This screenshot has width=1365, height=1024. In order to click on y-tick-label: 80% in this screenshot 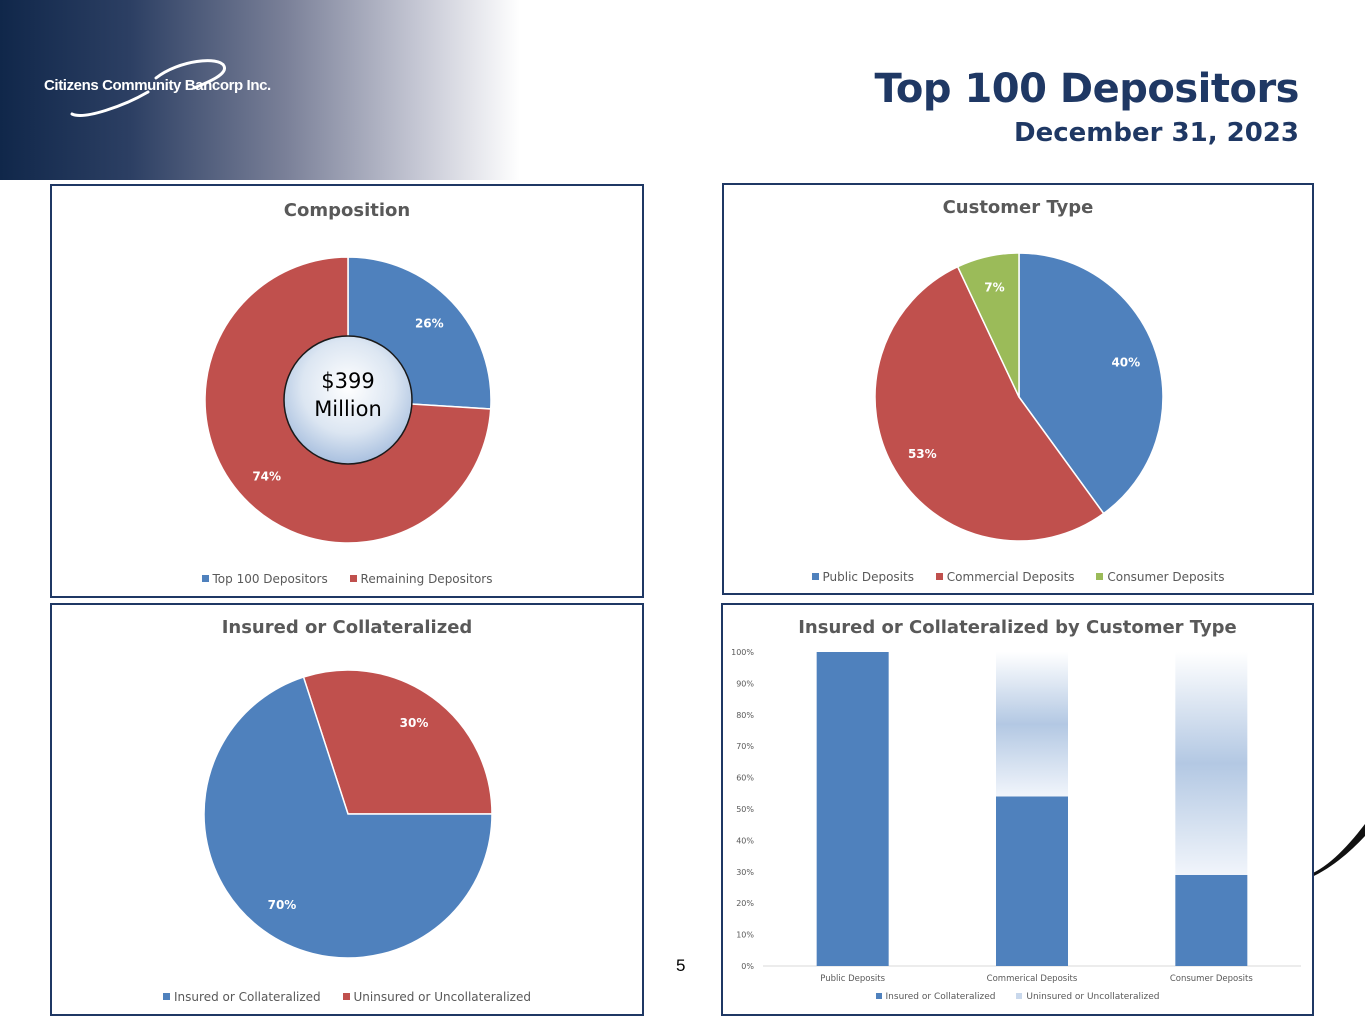, I will do `click(745, 715)`.